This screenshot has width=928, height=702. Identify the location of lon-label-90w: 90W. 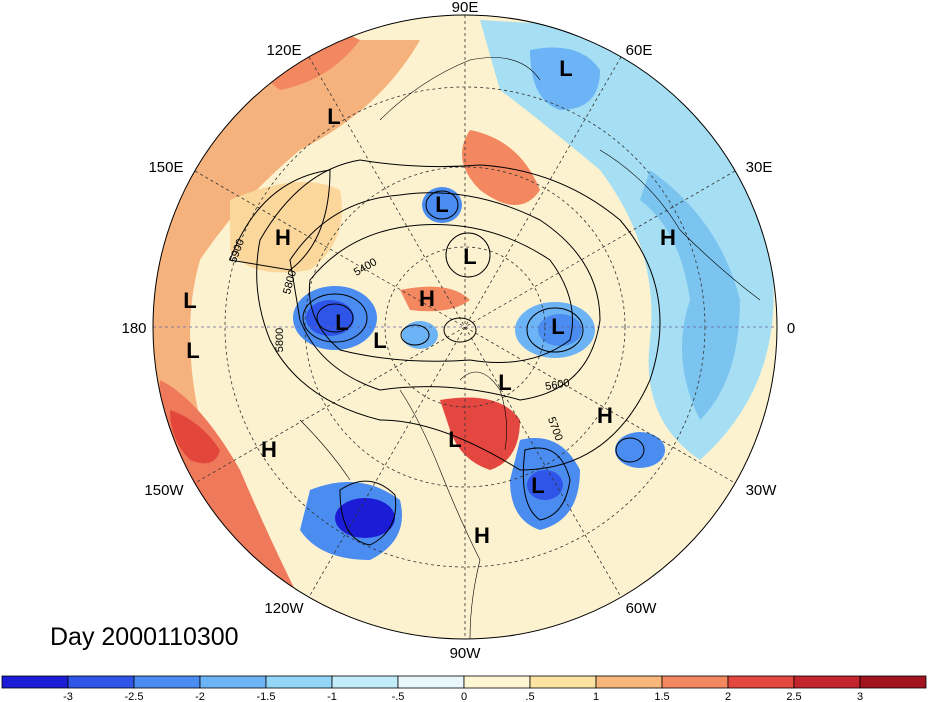
(466, 653).